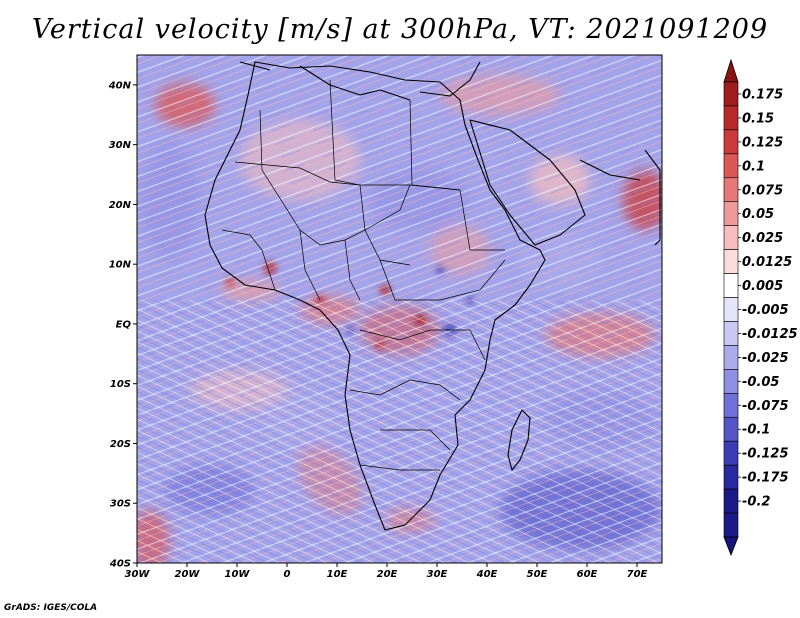  I want to click on colorbar-label: 0.15, so click(758, 118).